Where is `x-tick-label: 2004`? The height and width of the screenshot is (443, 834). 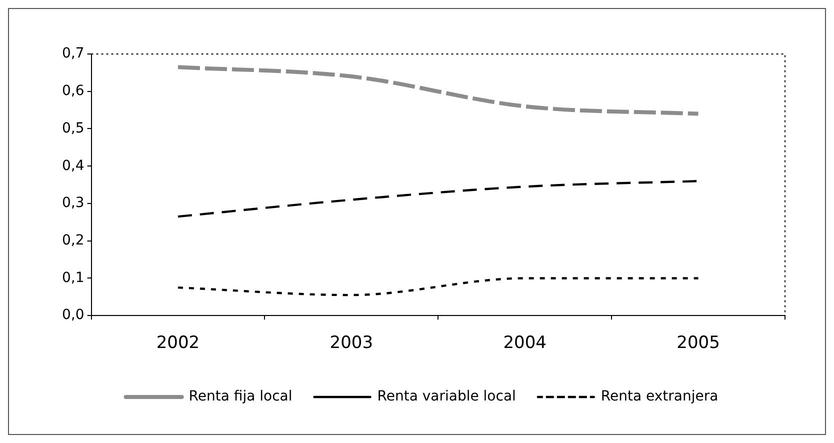 x-tick-label: 2004 is located at coordinates (524, 343).